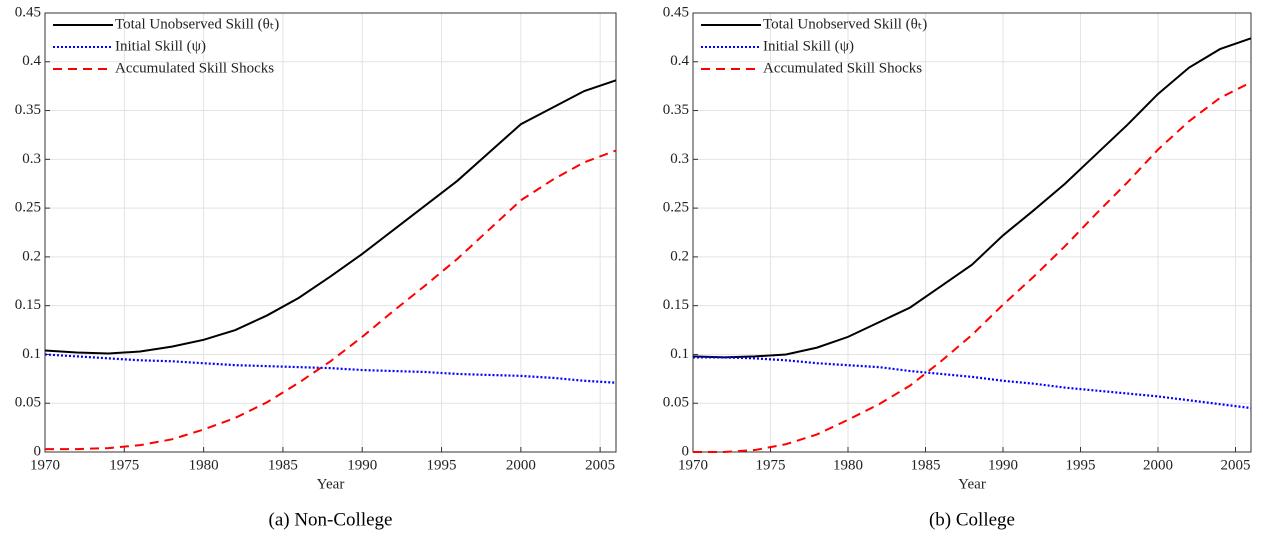 This screenshot has height=544, width=1263. I want to click on caption: (a) Non-College, so click(331, 519).